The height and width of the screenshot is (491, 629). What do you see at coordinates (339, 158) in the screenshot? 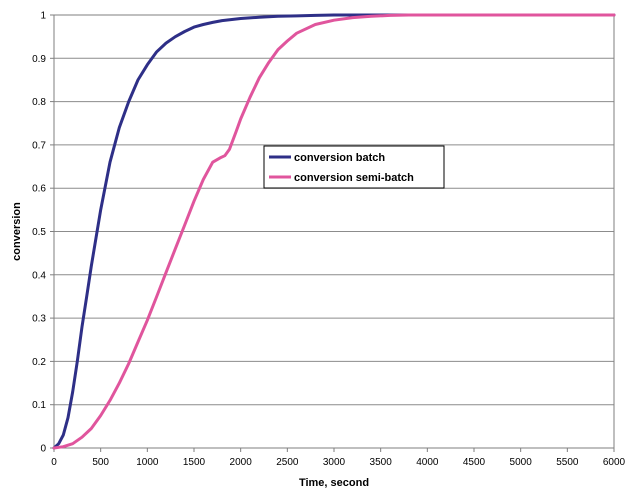
I see `legend-label-batch: conversion batch` at bounding box center [339, 158].